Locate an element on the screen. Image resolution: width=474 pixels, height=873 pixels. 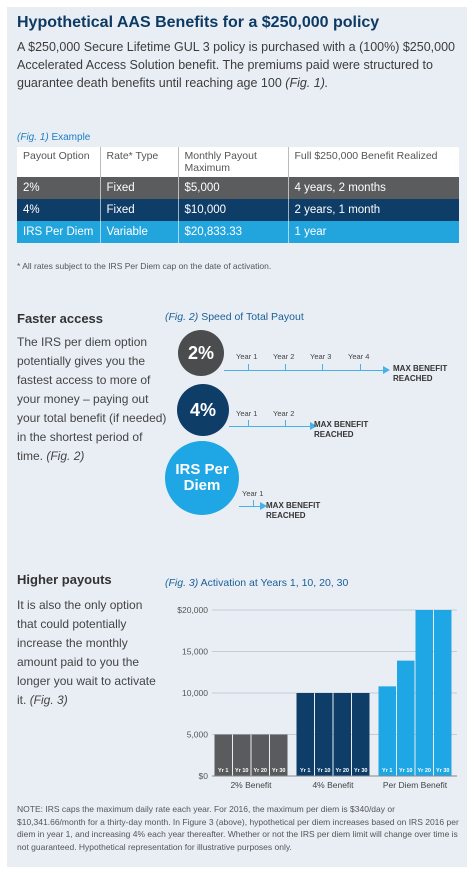
timeline-2pct-arrow is located at coordinates (386, 370).